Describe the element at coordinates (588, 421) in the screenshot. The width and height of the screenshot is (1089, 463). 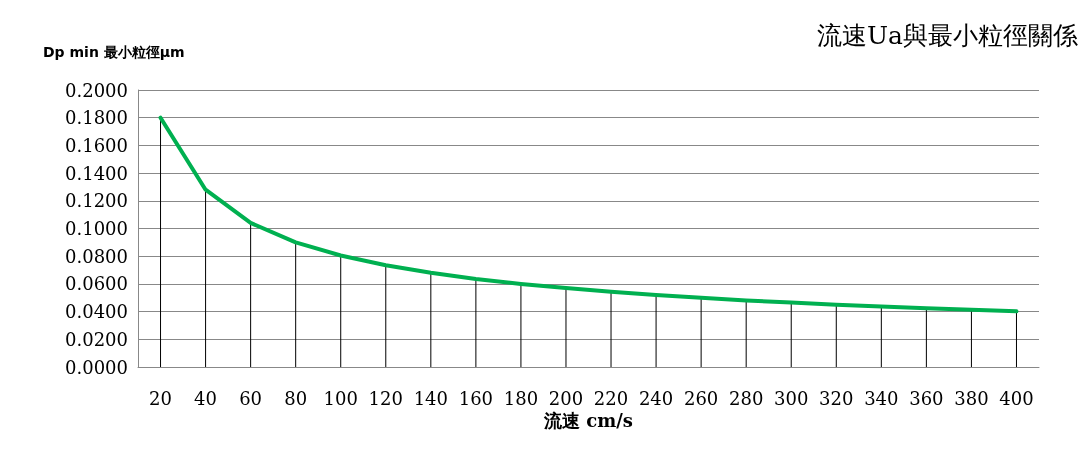
I see `x-axis-title: 流速 cm/s` at that location.